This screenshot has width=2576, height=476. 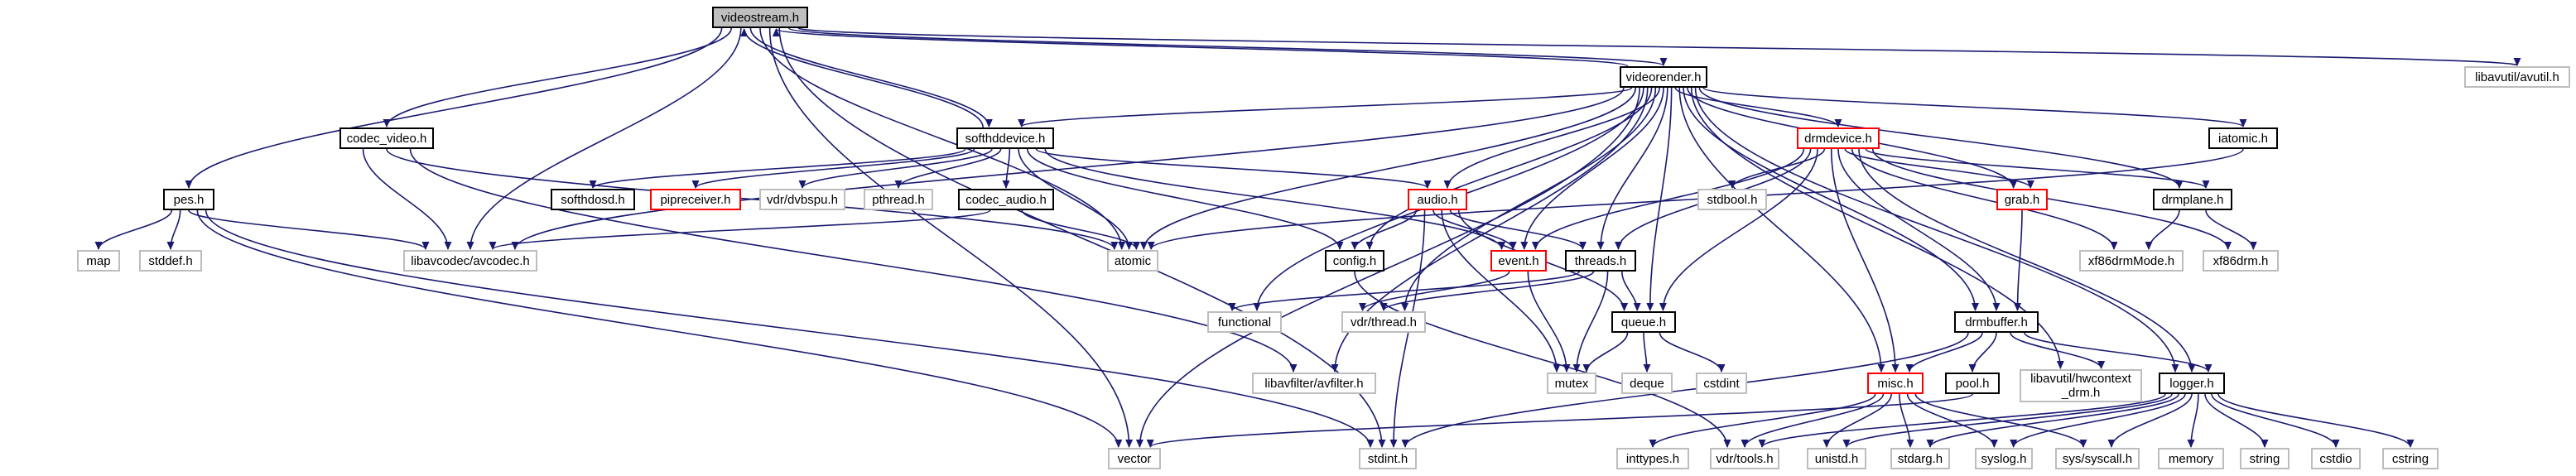 What do you see at coordinates (1006, 199) in the screenshot?
I see `graph-node-codec_audio: codec_audio.h` at bounding box center [1006, 199].